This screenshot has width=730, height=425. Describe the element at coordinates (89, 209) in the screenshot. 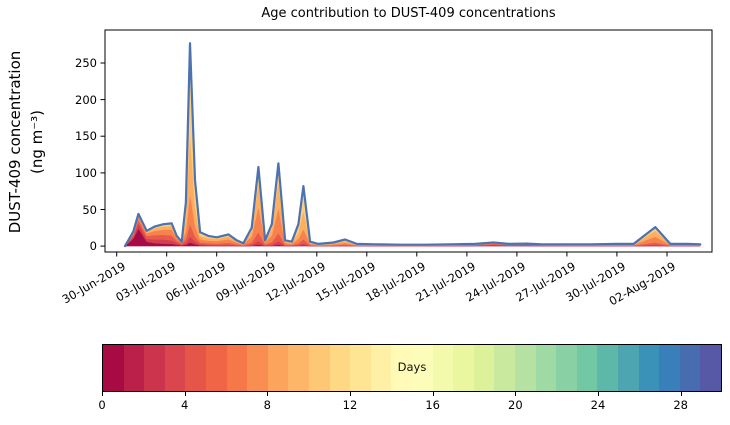

I see `y-tick-label: 50` at that location.